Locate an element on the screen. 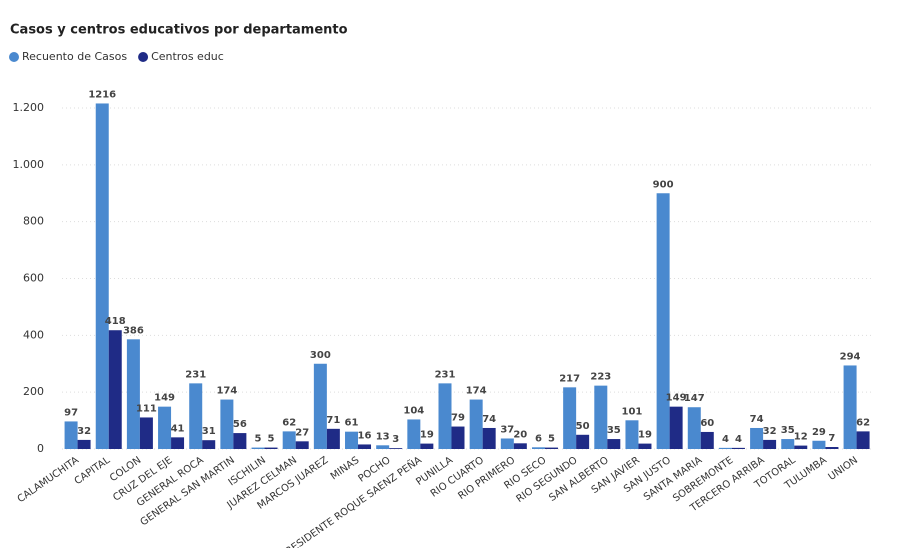 The height and width of the screenshot is (548, 921). data-label: 62 is located at coordinates (289, 422).